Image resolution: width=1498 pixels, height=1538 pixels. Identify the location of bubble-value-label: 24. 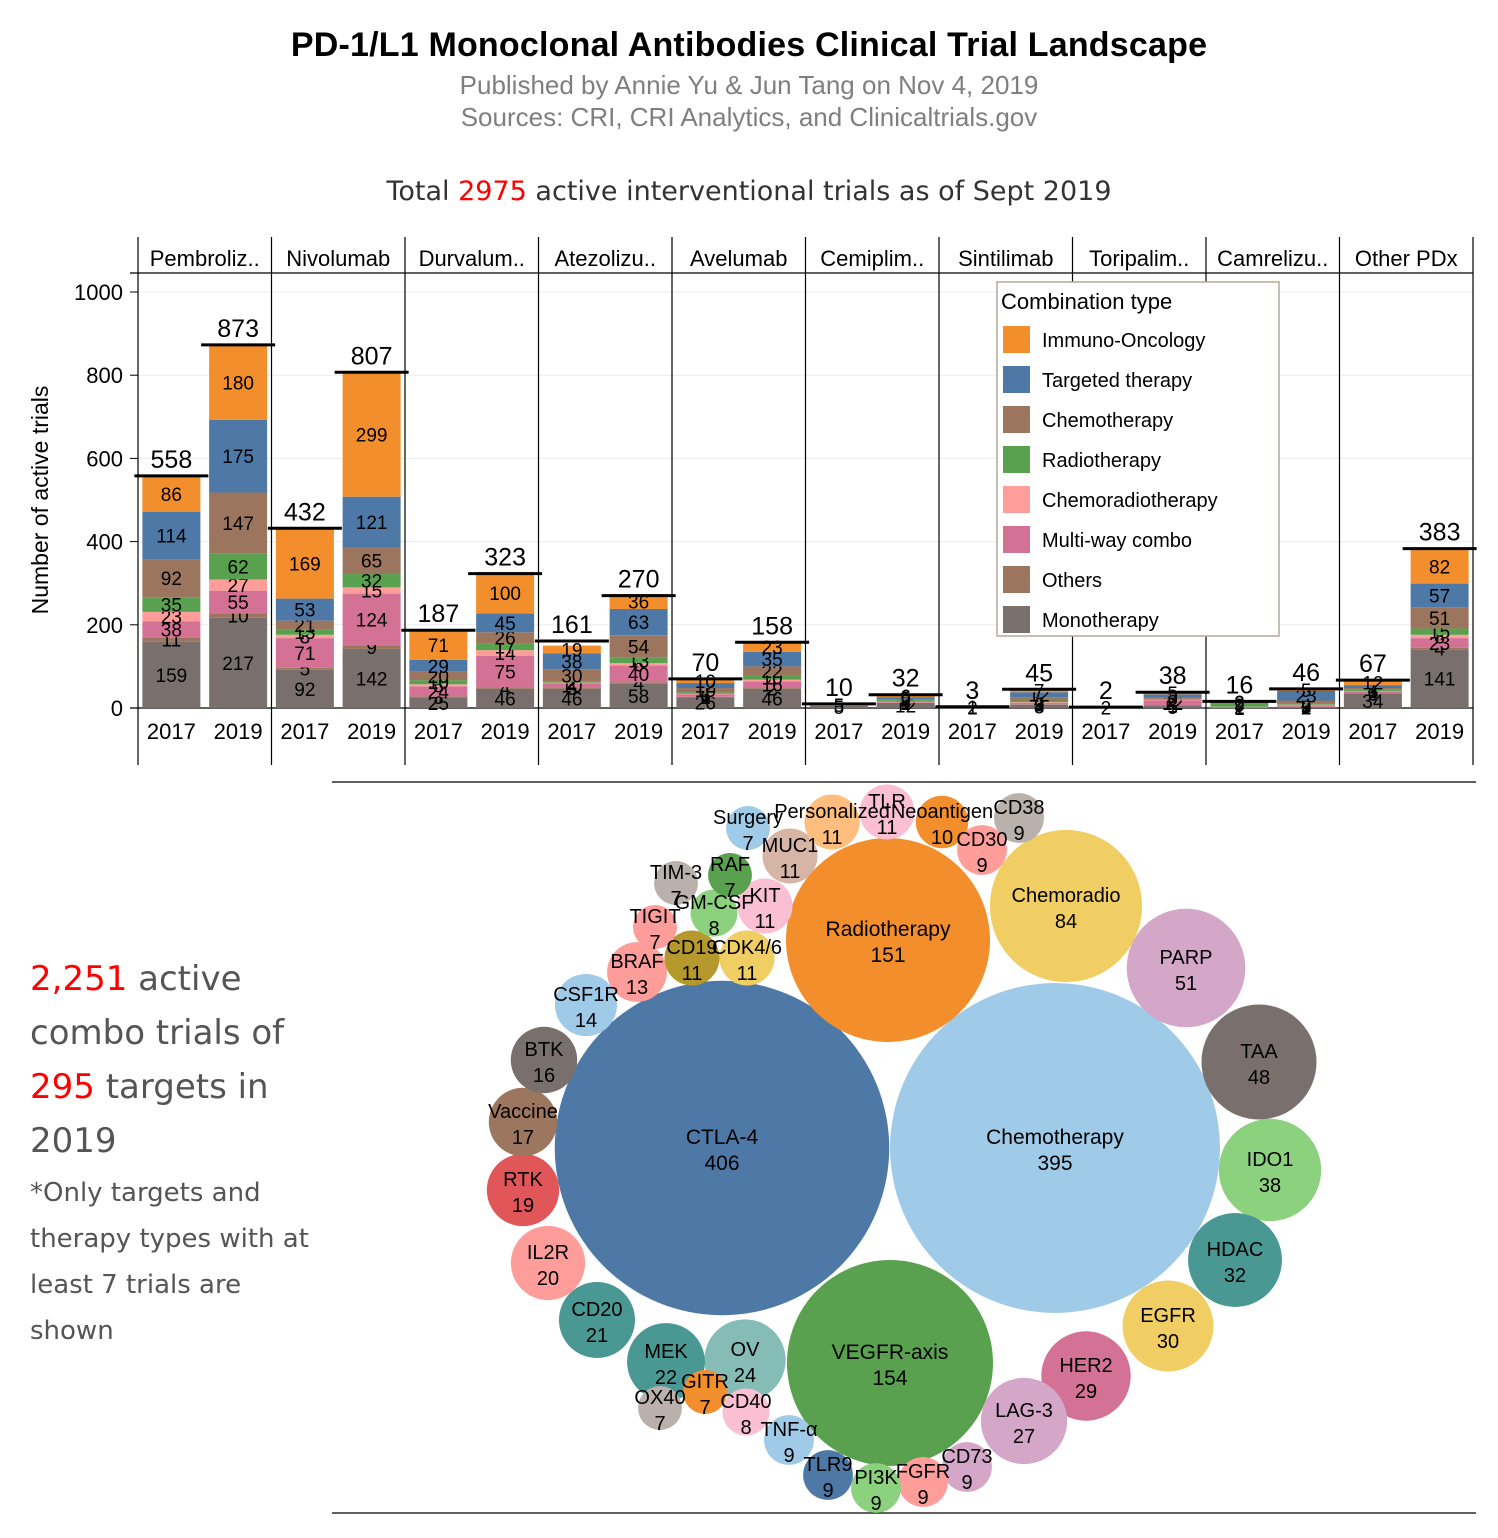
(745, 1376).